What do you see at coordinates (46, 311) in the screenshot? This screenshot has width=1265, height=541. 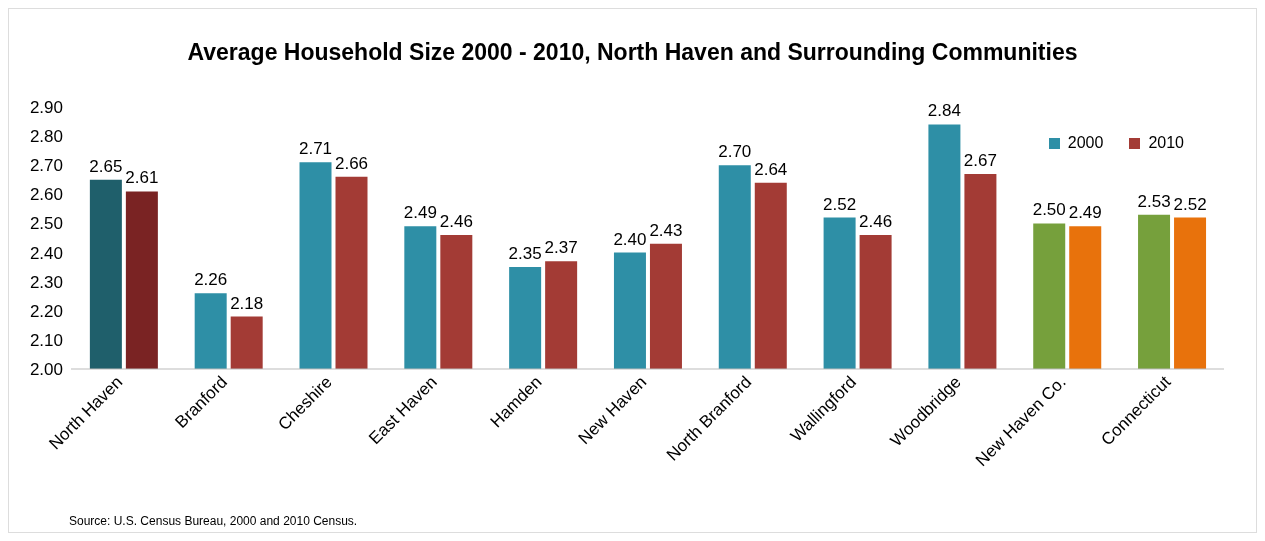 I see `y-tick-label: 2.20` at bounding box center [46, 311].